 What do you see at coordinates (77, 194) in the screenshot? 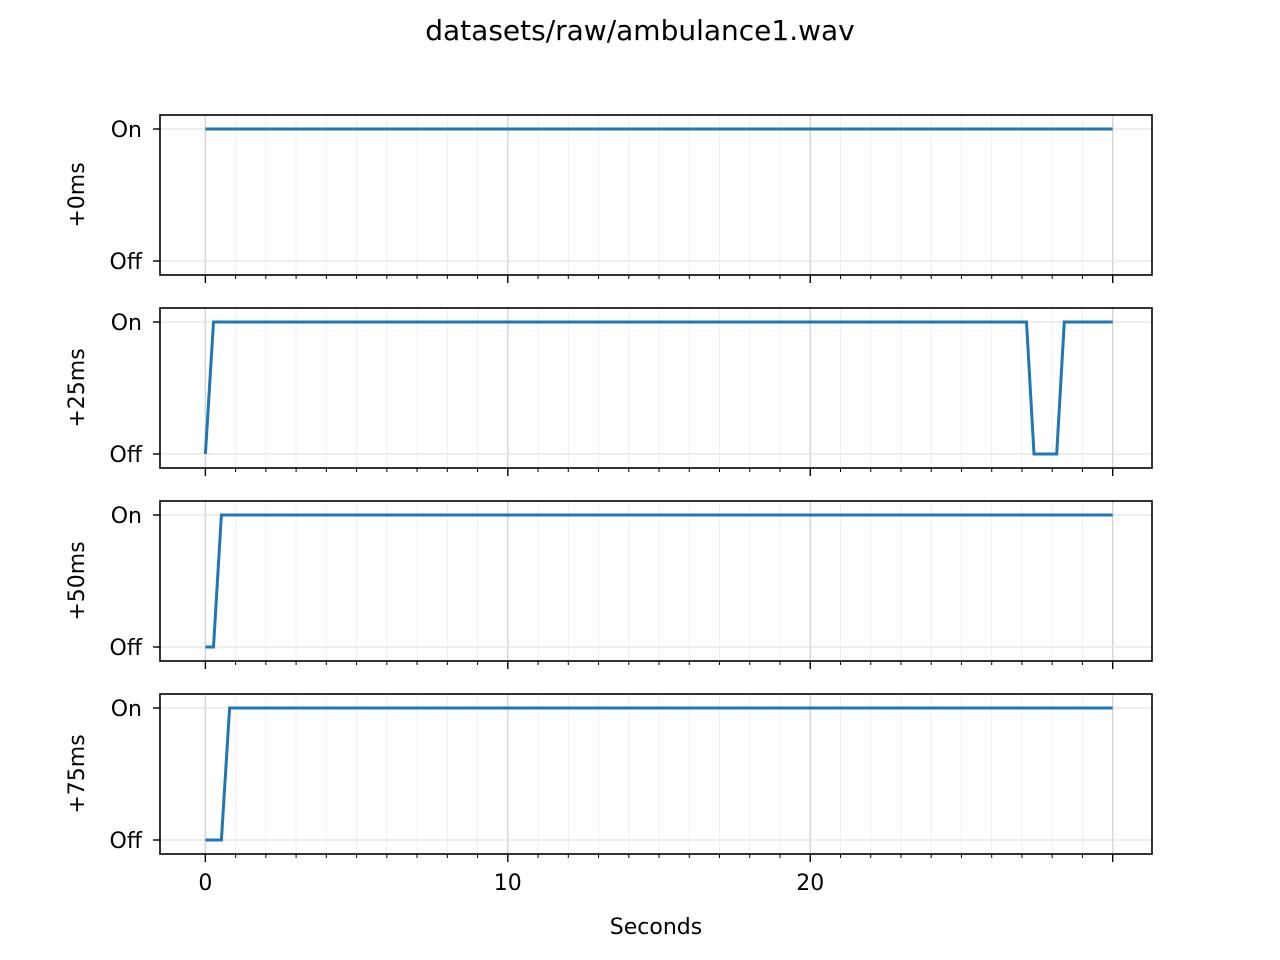
I see `y-axis-label: +0ms` at bounding box center [77, 194].